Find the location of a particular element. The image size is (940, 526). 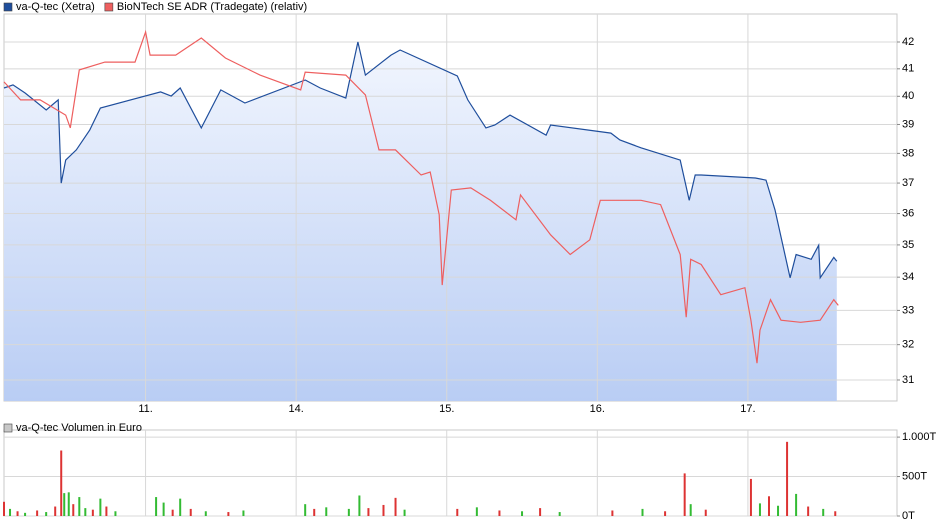

legend-label: va-Q-tec Volumen in Euro is located at coordinates (79, 428).